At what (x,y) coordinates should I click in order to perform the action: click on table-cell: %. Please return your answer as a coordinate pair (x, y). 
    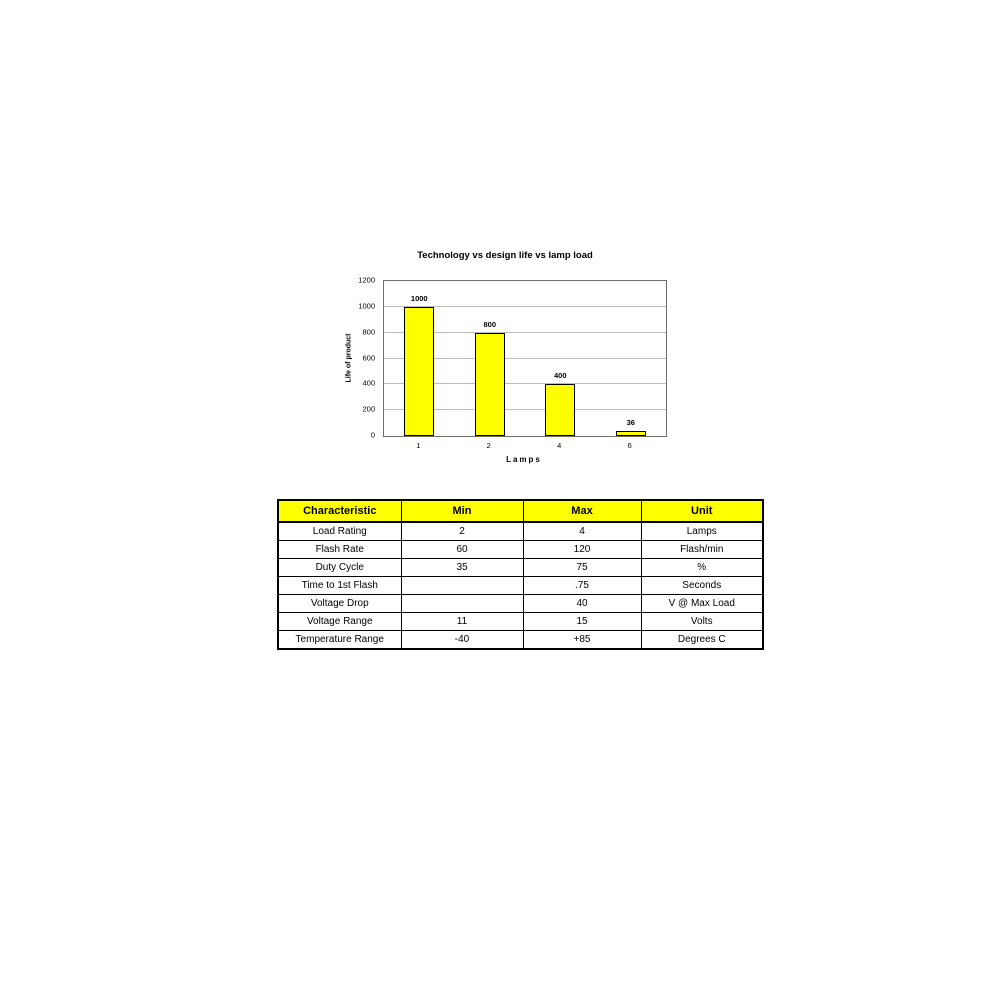
    Looking at the image, I should click on (702, 567).